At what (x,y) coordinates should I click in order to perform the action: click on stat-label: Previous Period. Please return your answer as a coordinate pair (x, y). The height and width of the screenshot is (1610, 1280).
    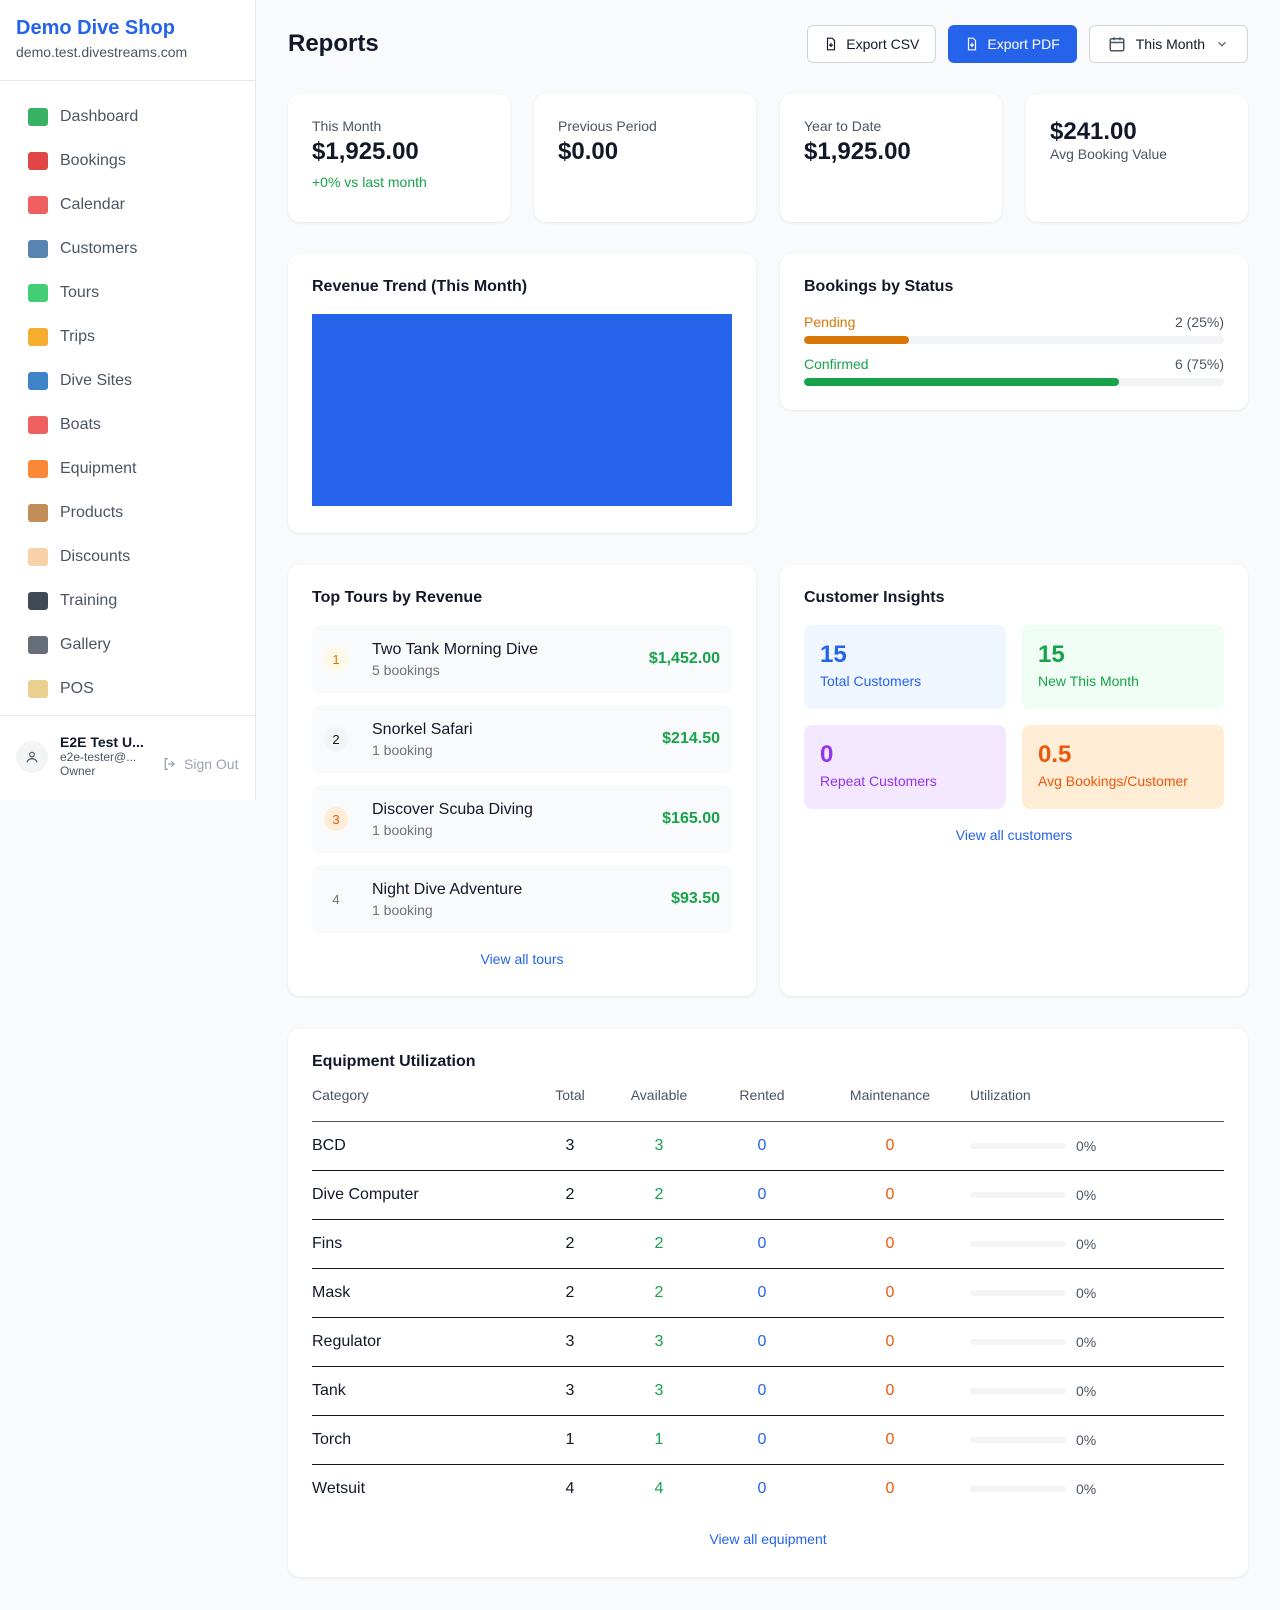
    Looking at the image, I should click on (607, 126).